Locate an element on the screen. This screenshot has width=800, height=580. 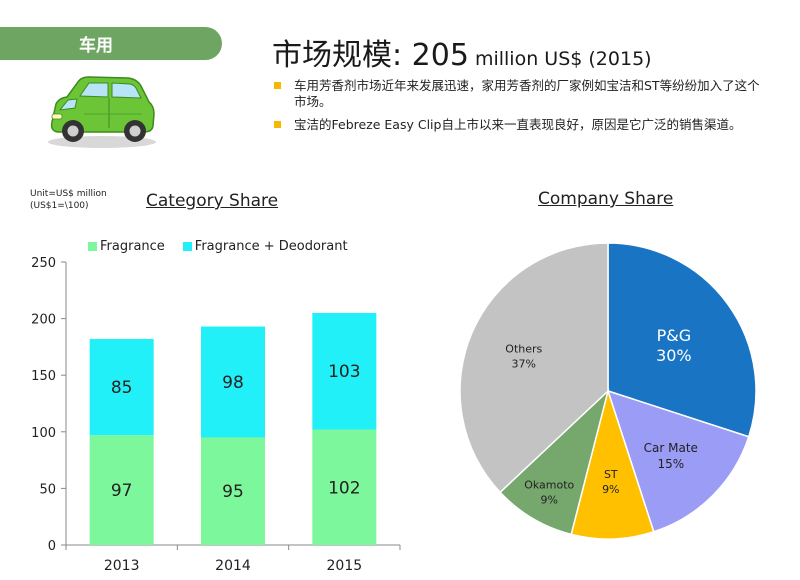
title-value: 205 is located at coordinates (440, 55).